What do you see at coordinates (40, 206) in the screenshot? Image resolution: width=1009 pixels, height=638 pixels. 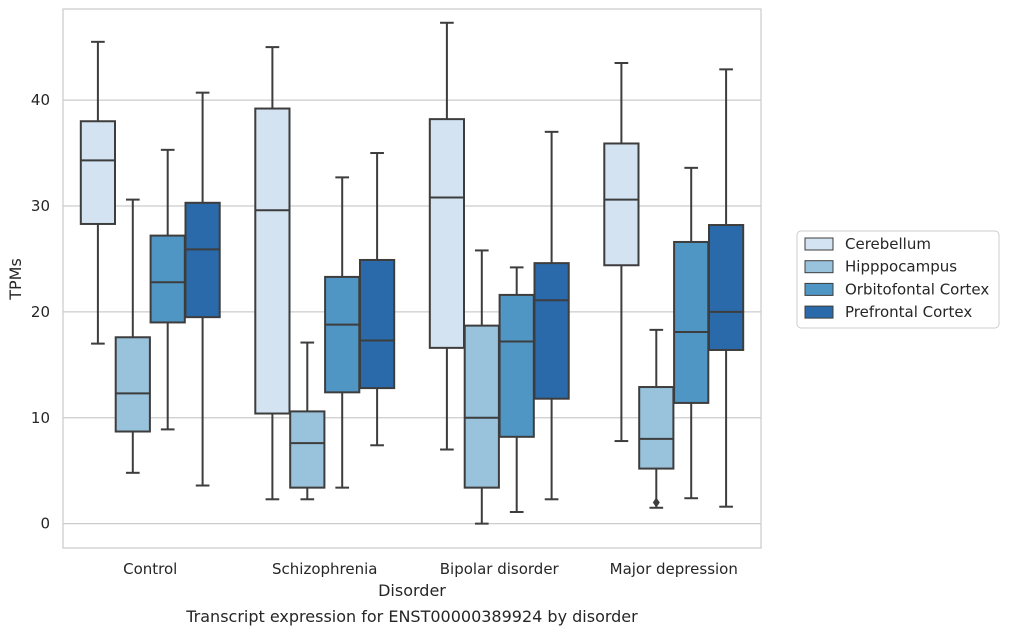 I see `y-tick-label: 30` at bounding box center [40, 206].